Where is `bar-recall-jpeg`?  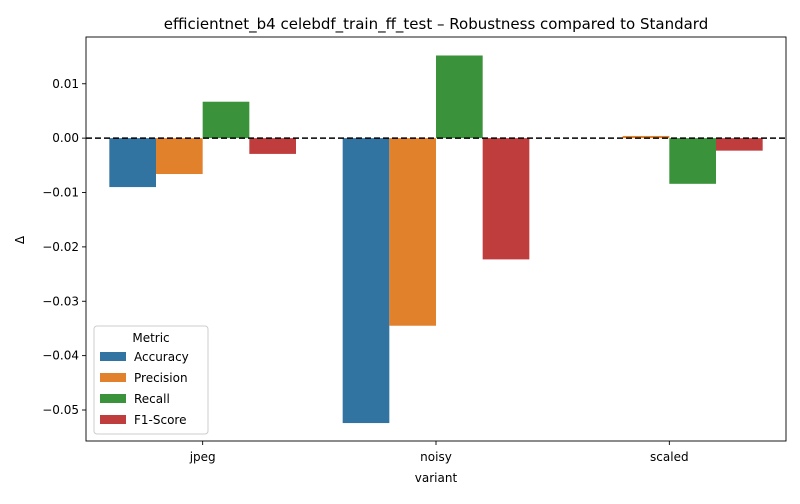
bar-recall-jpeg is located at coordinates (226, 120).